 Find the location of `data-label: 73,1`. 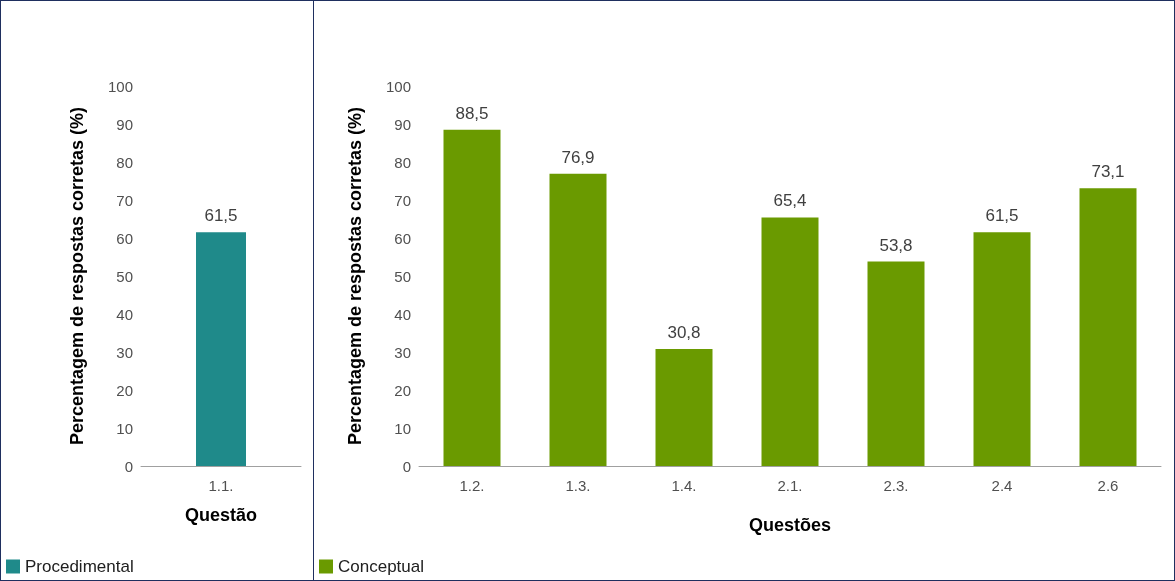

data-label: 73,1 is located at coordinates (1108, 172).